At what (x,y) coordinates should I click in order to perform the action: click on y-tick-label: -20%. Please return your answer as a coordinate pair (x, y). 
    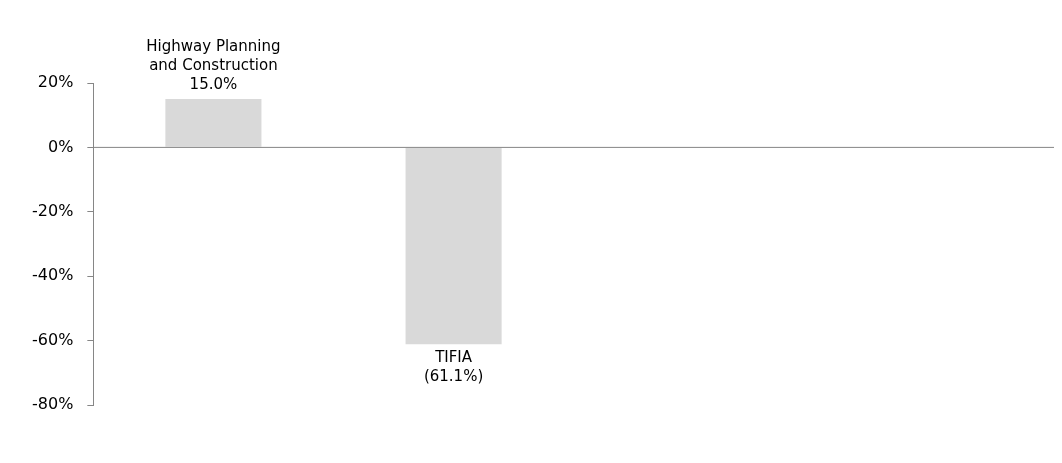
    Looking at the image, I should click on (52, 210).